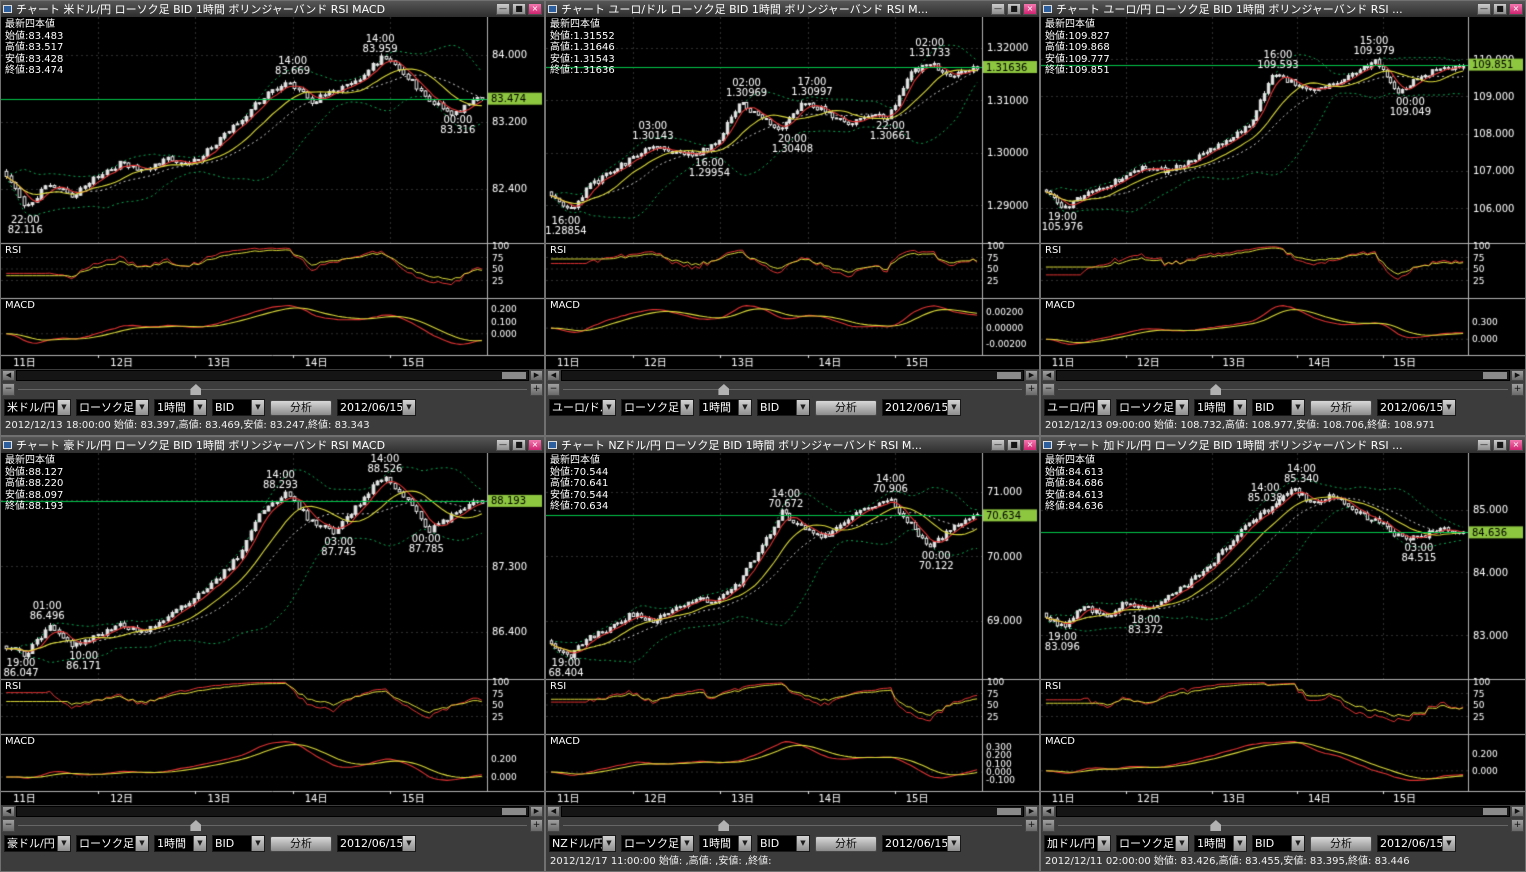 The width and height of the screenshot is (1526, 872). Describe the element at coordinates (582, 407) in the screenshot. I see `pair-select: ユーロ/ドル ▼` at that location.